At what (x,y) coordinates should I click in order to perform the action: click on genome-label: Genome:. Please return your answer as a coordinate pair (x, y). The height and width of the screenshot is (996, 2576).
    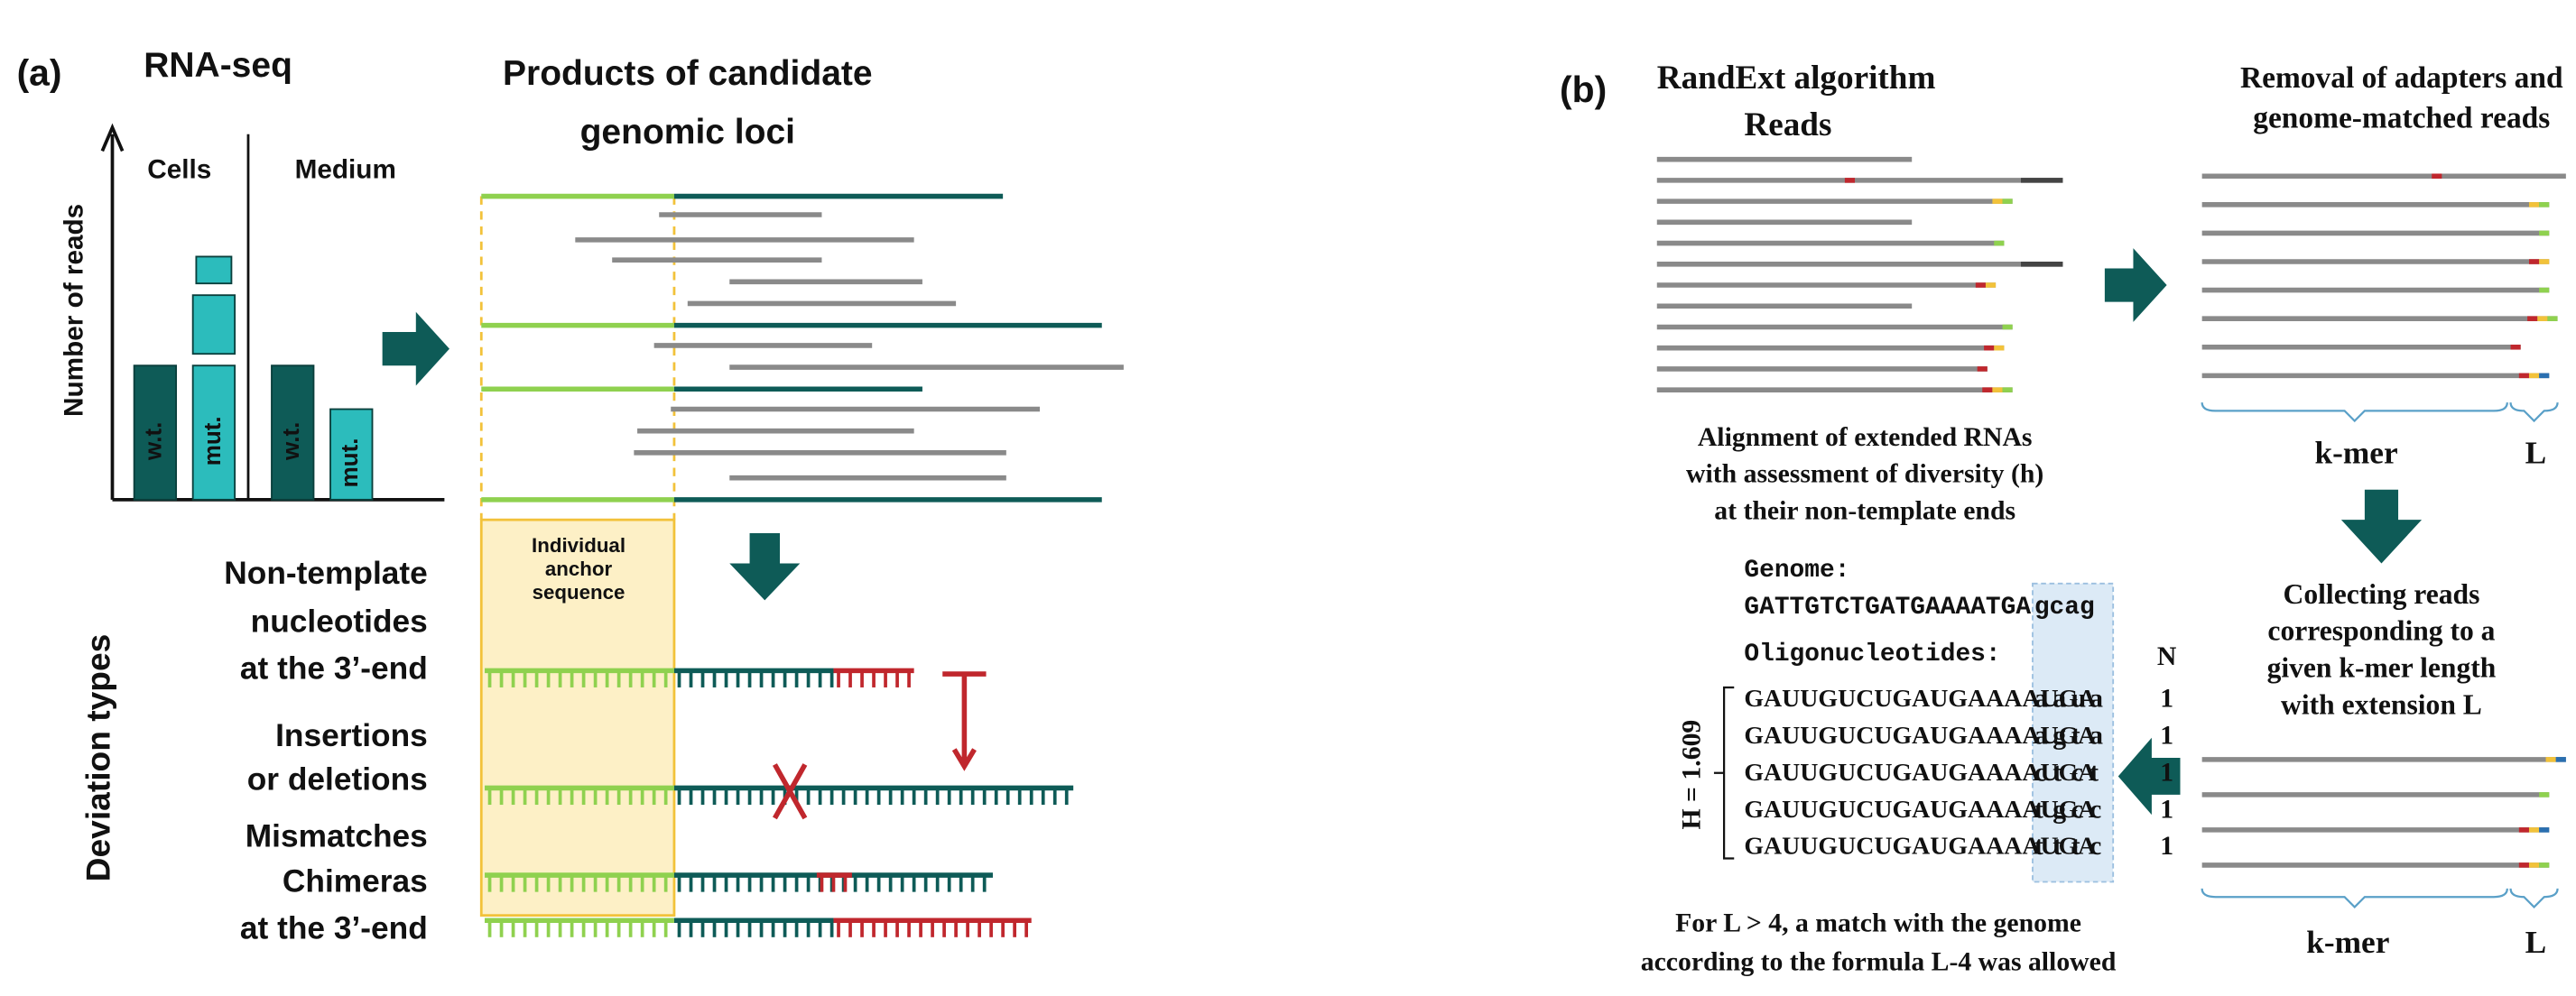
    Looking at the image, I should click on (1796, 571).